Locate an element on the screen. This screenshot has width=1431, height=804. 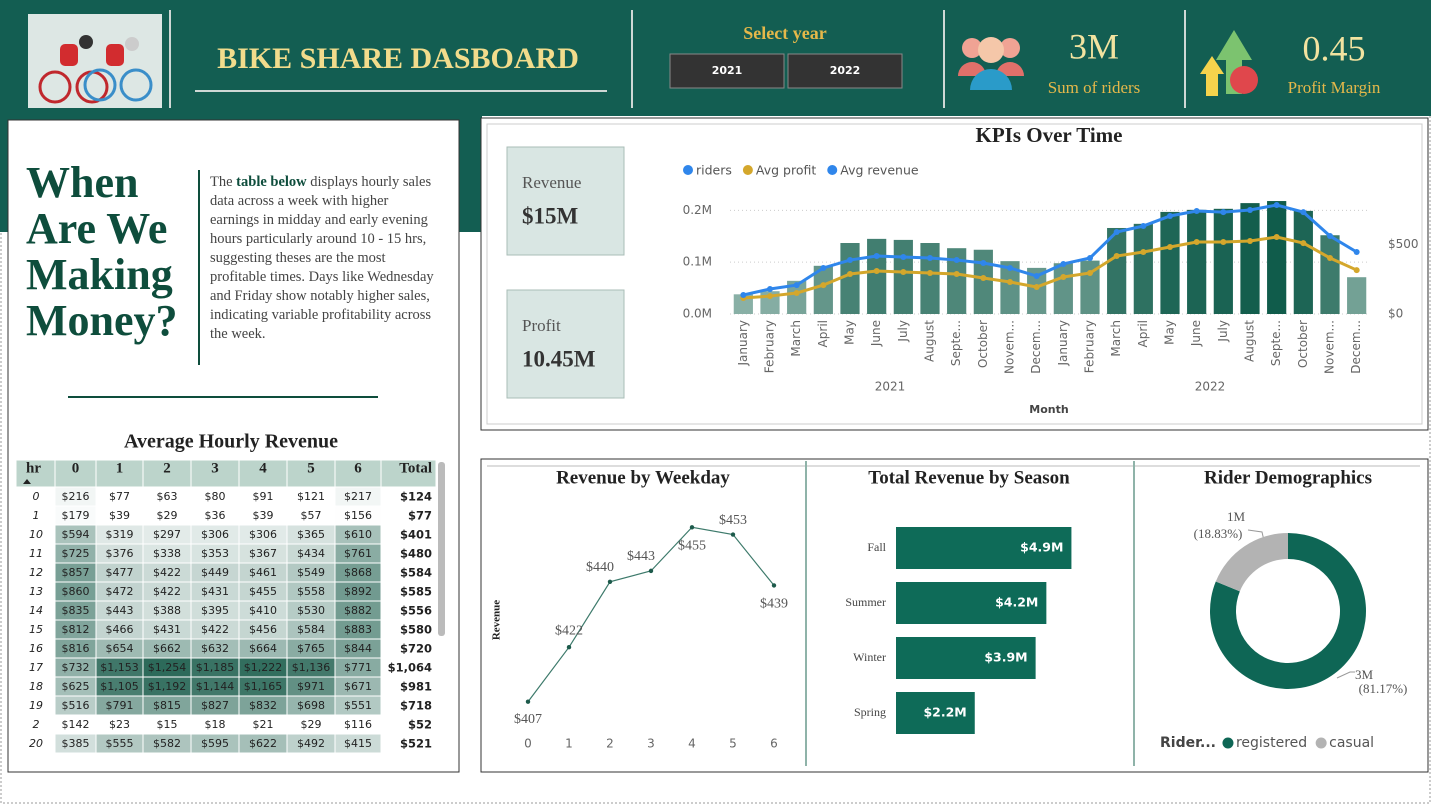
row-total: $981 is located at coordinates (416, 687).